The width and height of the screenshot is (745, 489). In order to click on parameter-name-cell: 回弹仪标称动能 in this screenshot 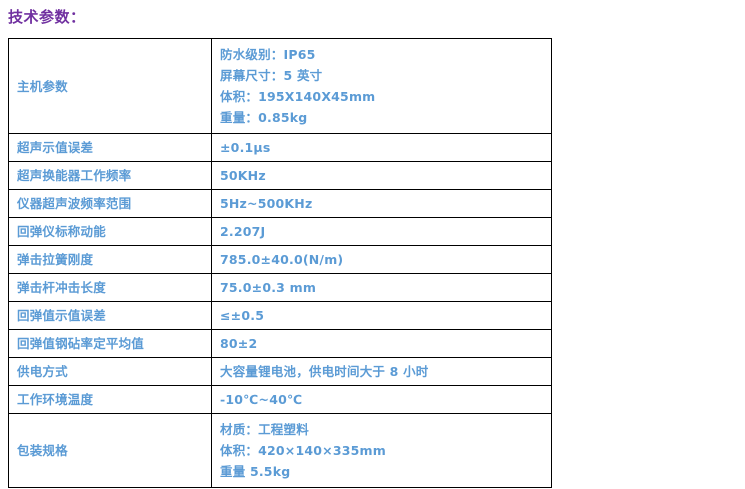, I will do `click(110, 231)`.